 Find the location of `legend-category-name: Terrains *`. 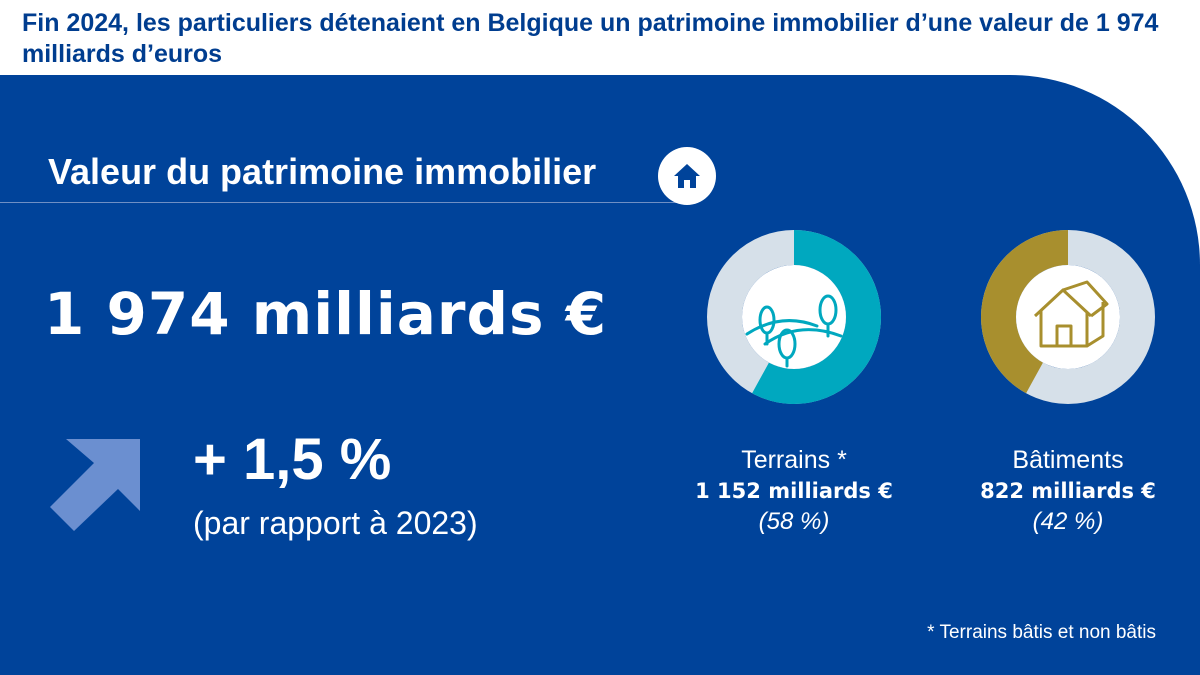

legend-category-name: Terrains * is located at coordinates (794, 460).